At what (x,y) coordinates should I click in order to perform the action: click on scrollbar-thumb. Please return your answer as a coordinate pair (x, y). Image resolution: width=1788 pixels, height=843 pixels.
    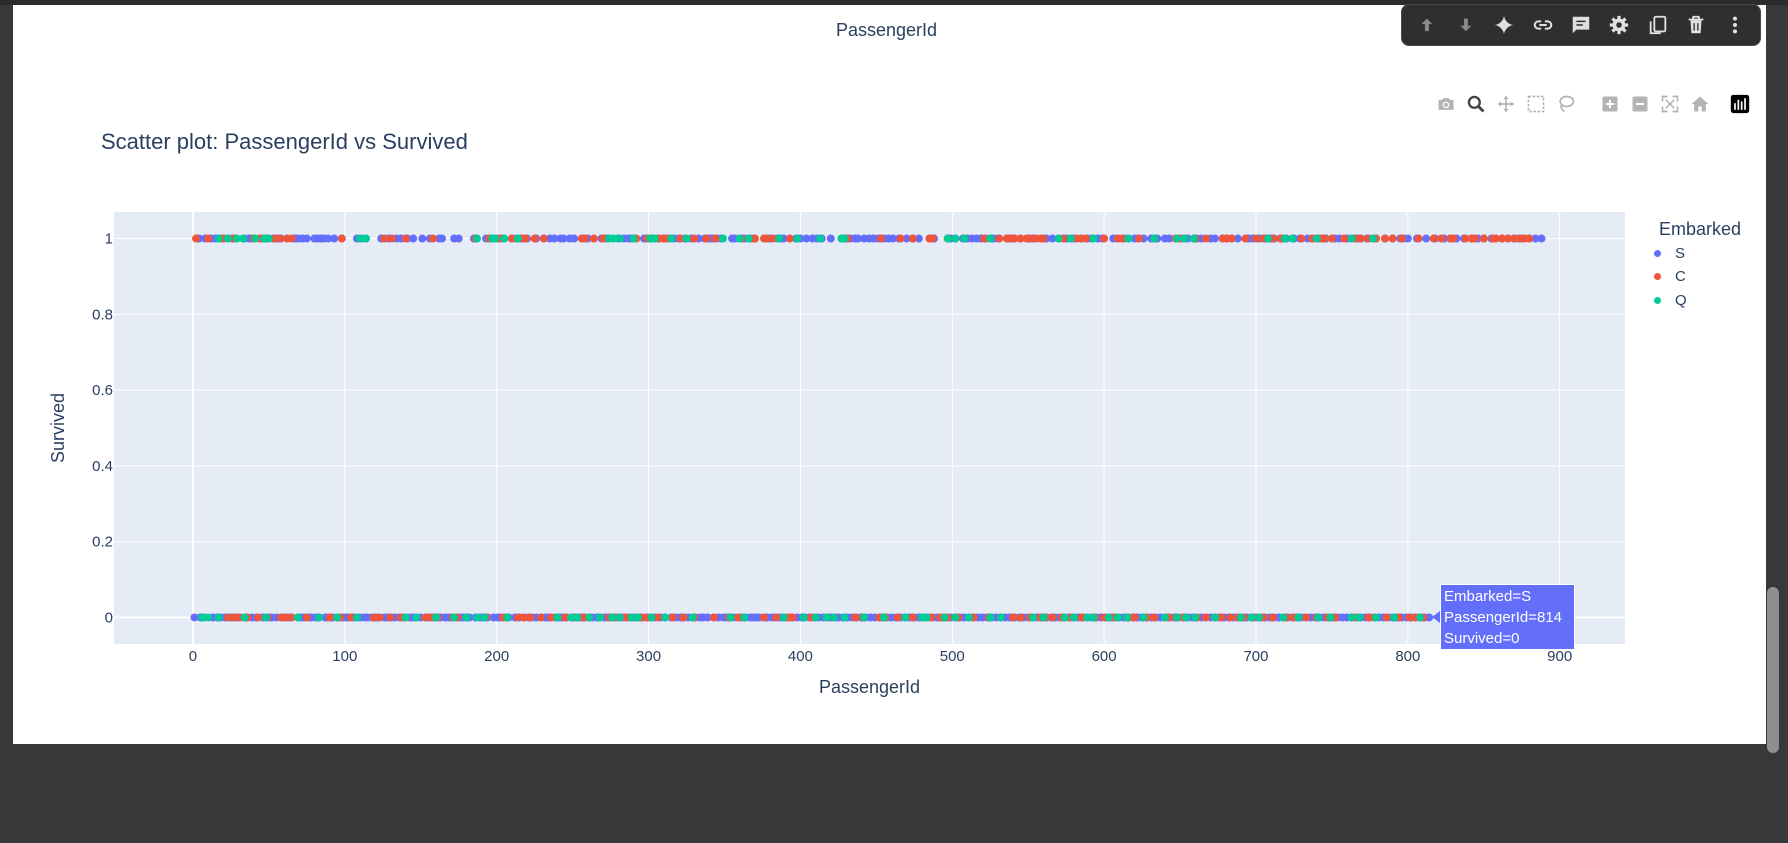
    Looking at the image, I should click on (1773, 670).